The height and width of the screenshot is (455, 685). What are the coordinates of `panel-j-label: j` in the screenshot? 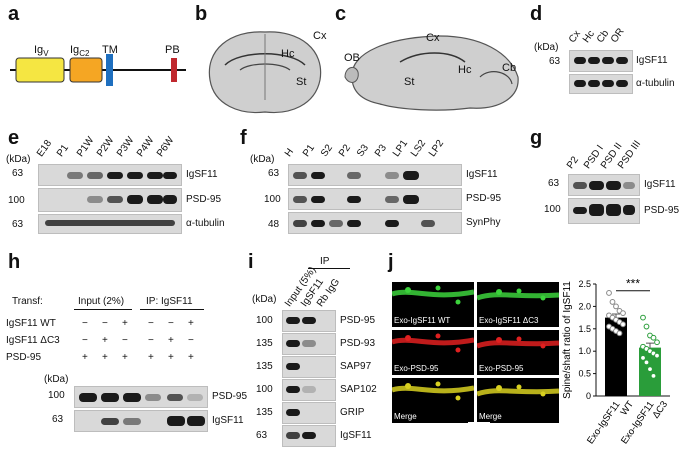 It's located at (391, 262).